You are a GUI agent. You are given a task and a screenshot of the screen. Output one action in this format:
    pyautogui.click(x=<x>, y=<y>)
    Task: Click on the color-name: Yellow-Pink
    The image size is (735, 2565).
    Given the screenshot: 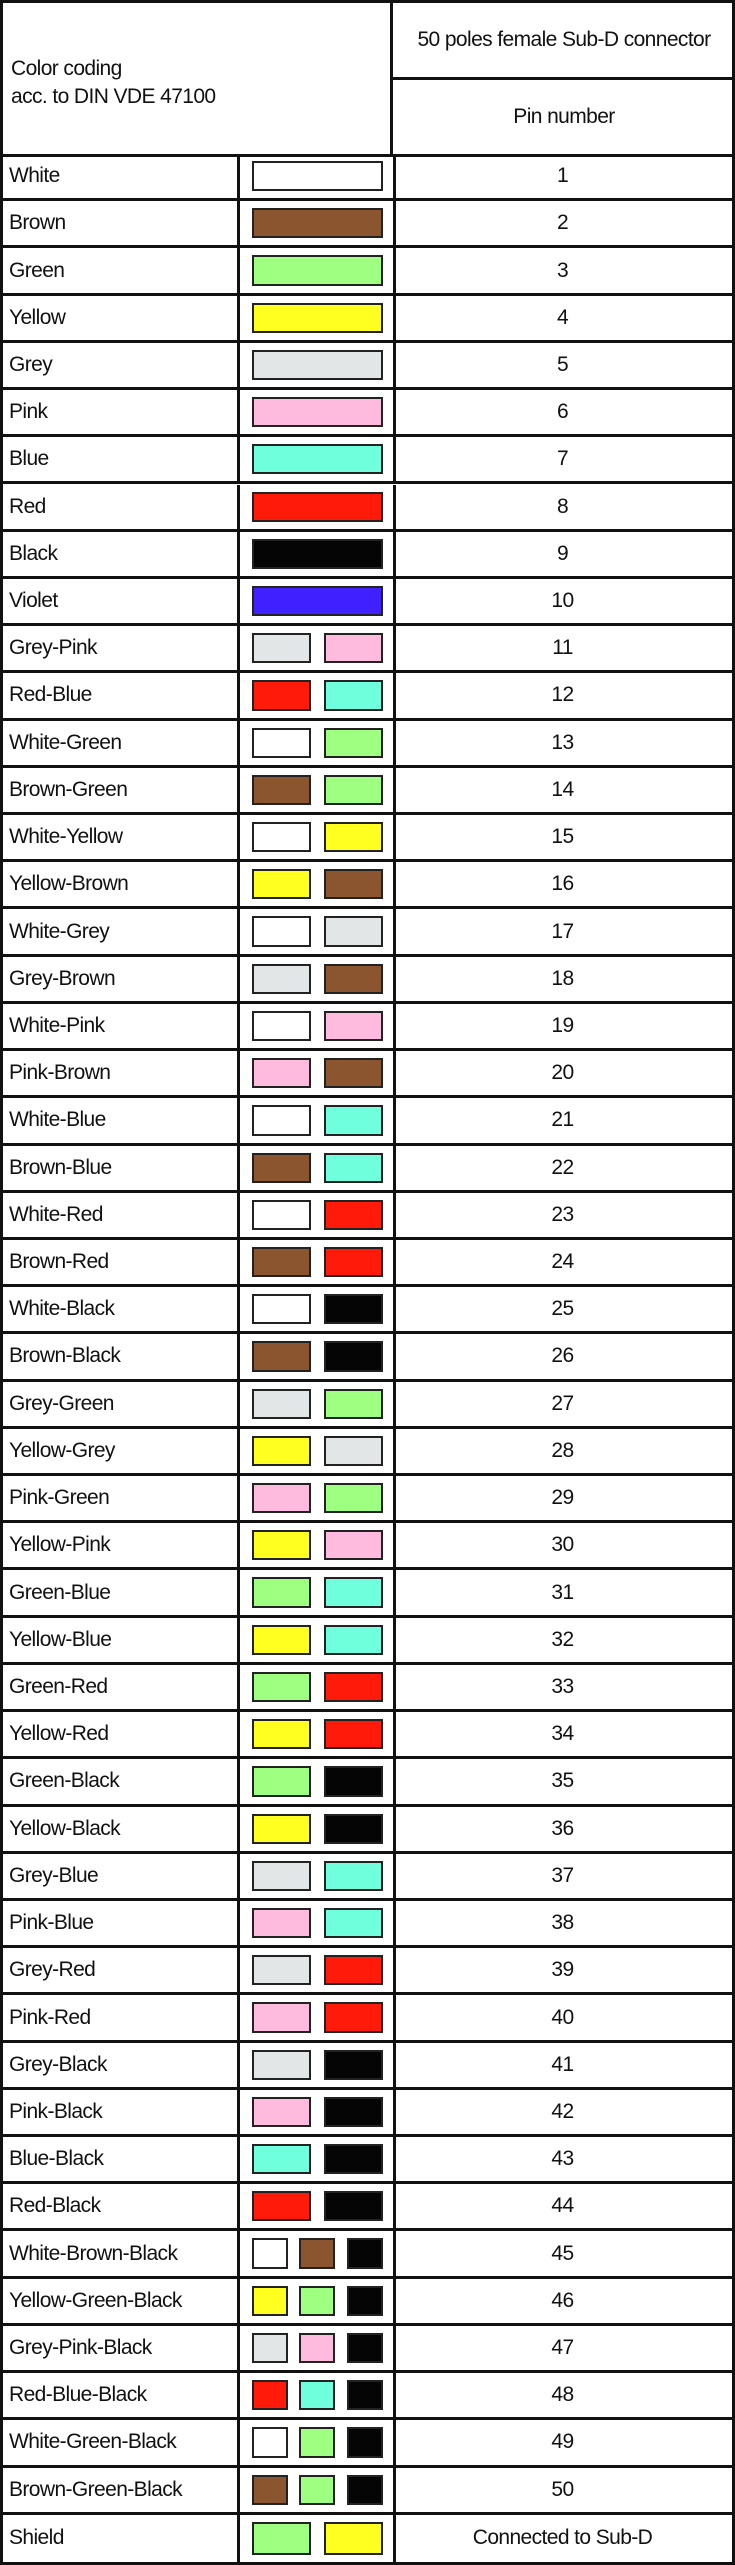 What is the action you would take?
    pyautogui.click(x=60, y=1545)
    